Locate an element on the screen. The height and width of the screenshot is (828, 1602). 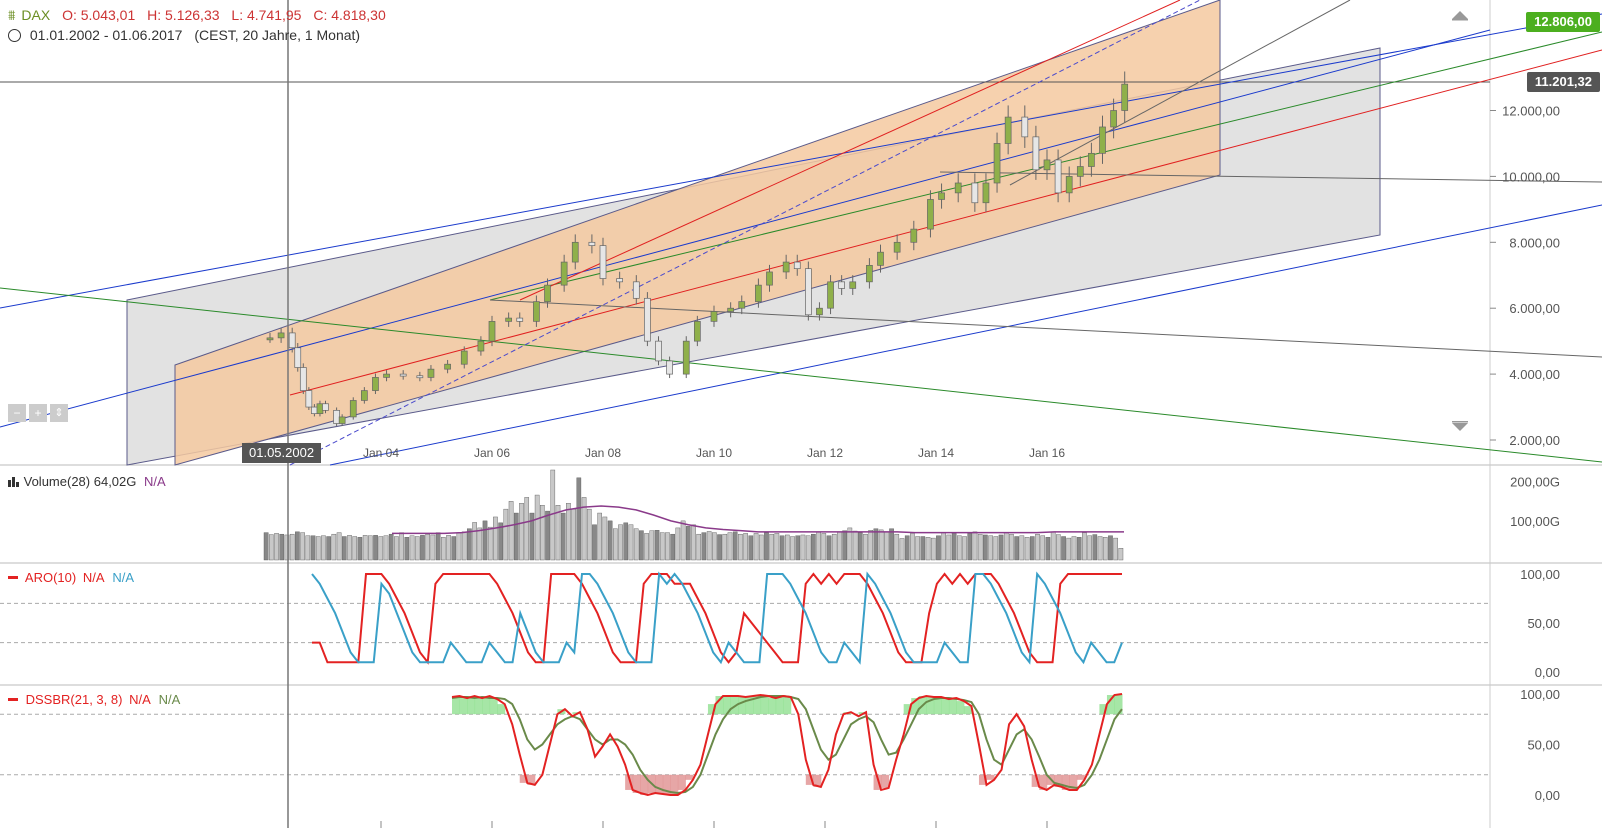
reset-zoom-icon: ⇕ is located at coordinates (59, 413).